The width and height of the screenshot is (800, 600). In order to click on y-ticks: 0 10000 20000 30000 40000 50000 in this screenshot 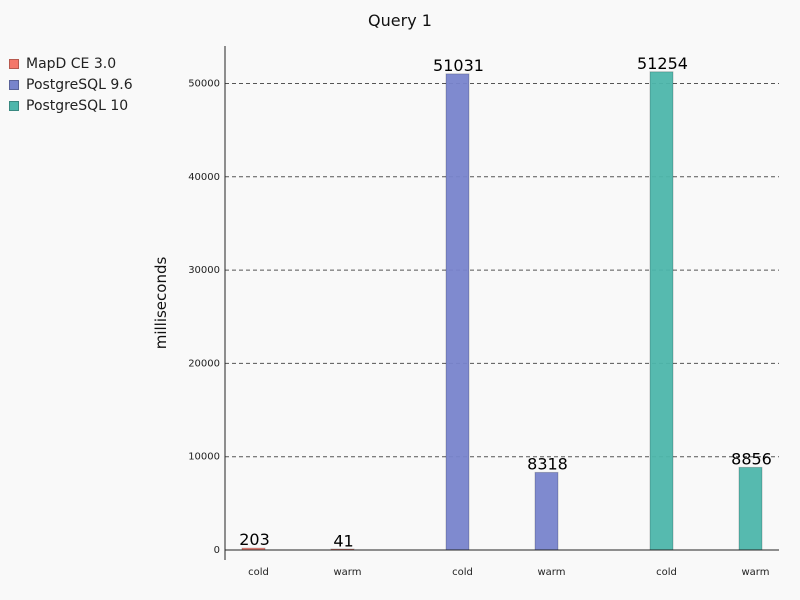, I will do `click(204, 318)`.